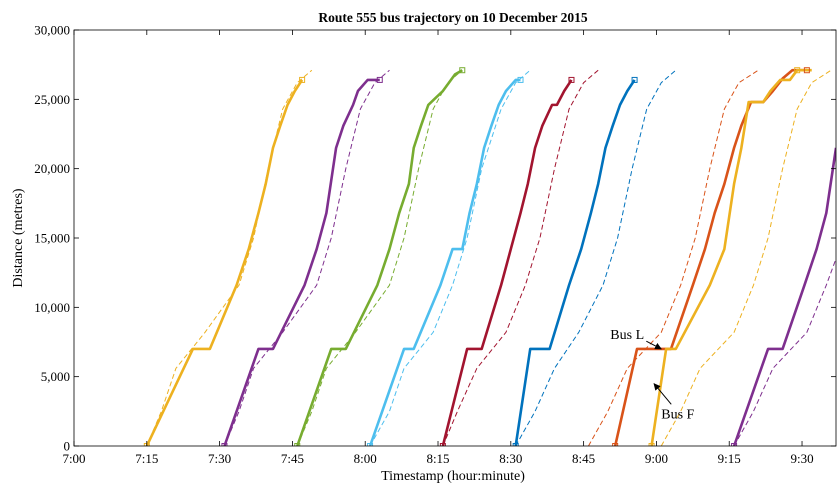 The height and width of the screenshot is (490, 838). What do you see at coordinates (801, 458) in the screenshot?
I see `x-tick-label-11: 9:30` at bounding box center [801, 458].